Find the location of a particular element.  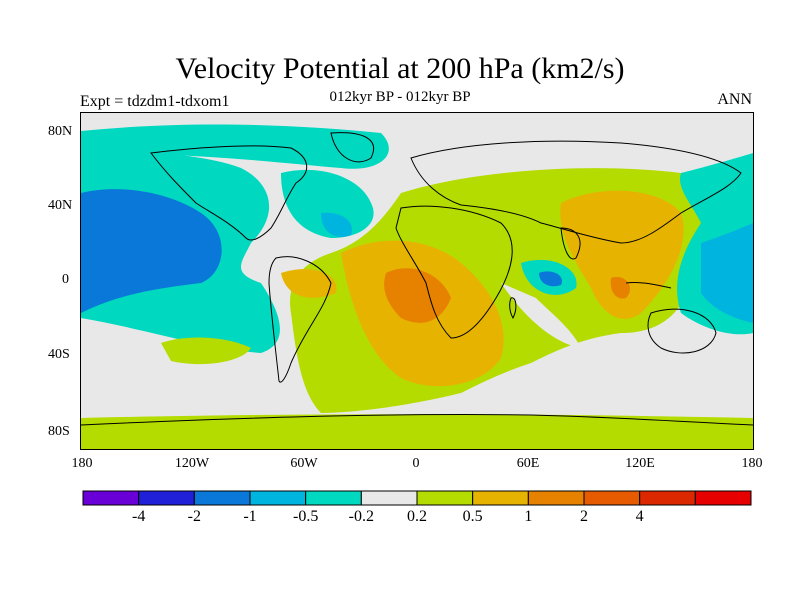

colorbar-tick-label: 0.5 is located at coordinates (472, 516).